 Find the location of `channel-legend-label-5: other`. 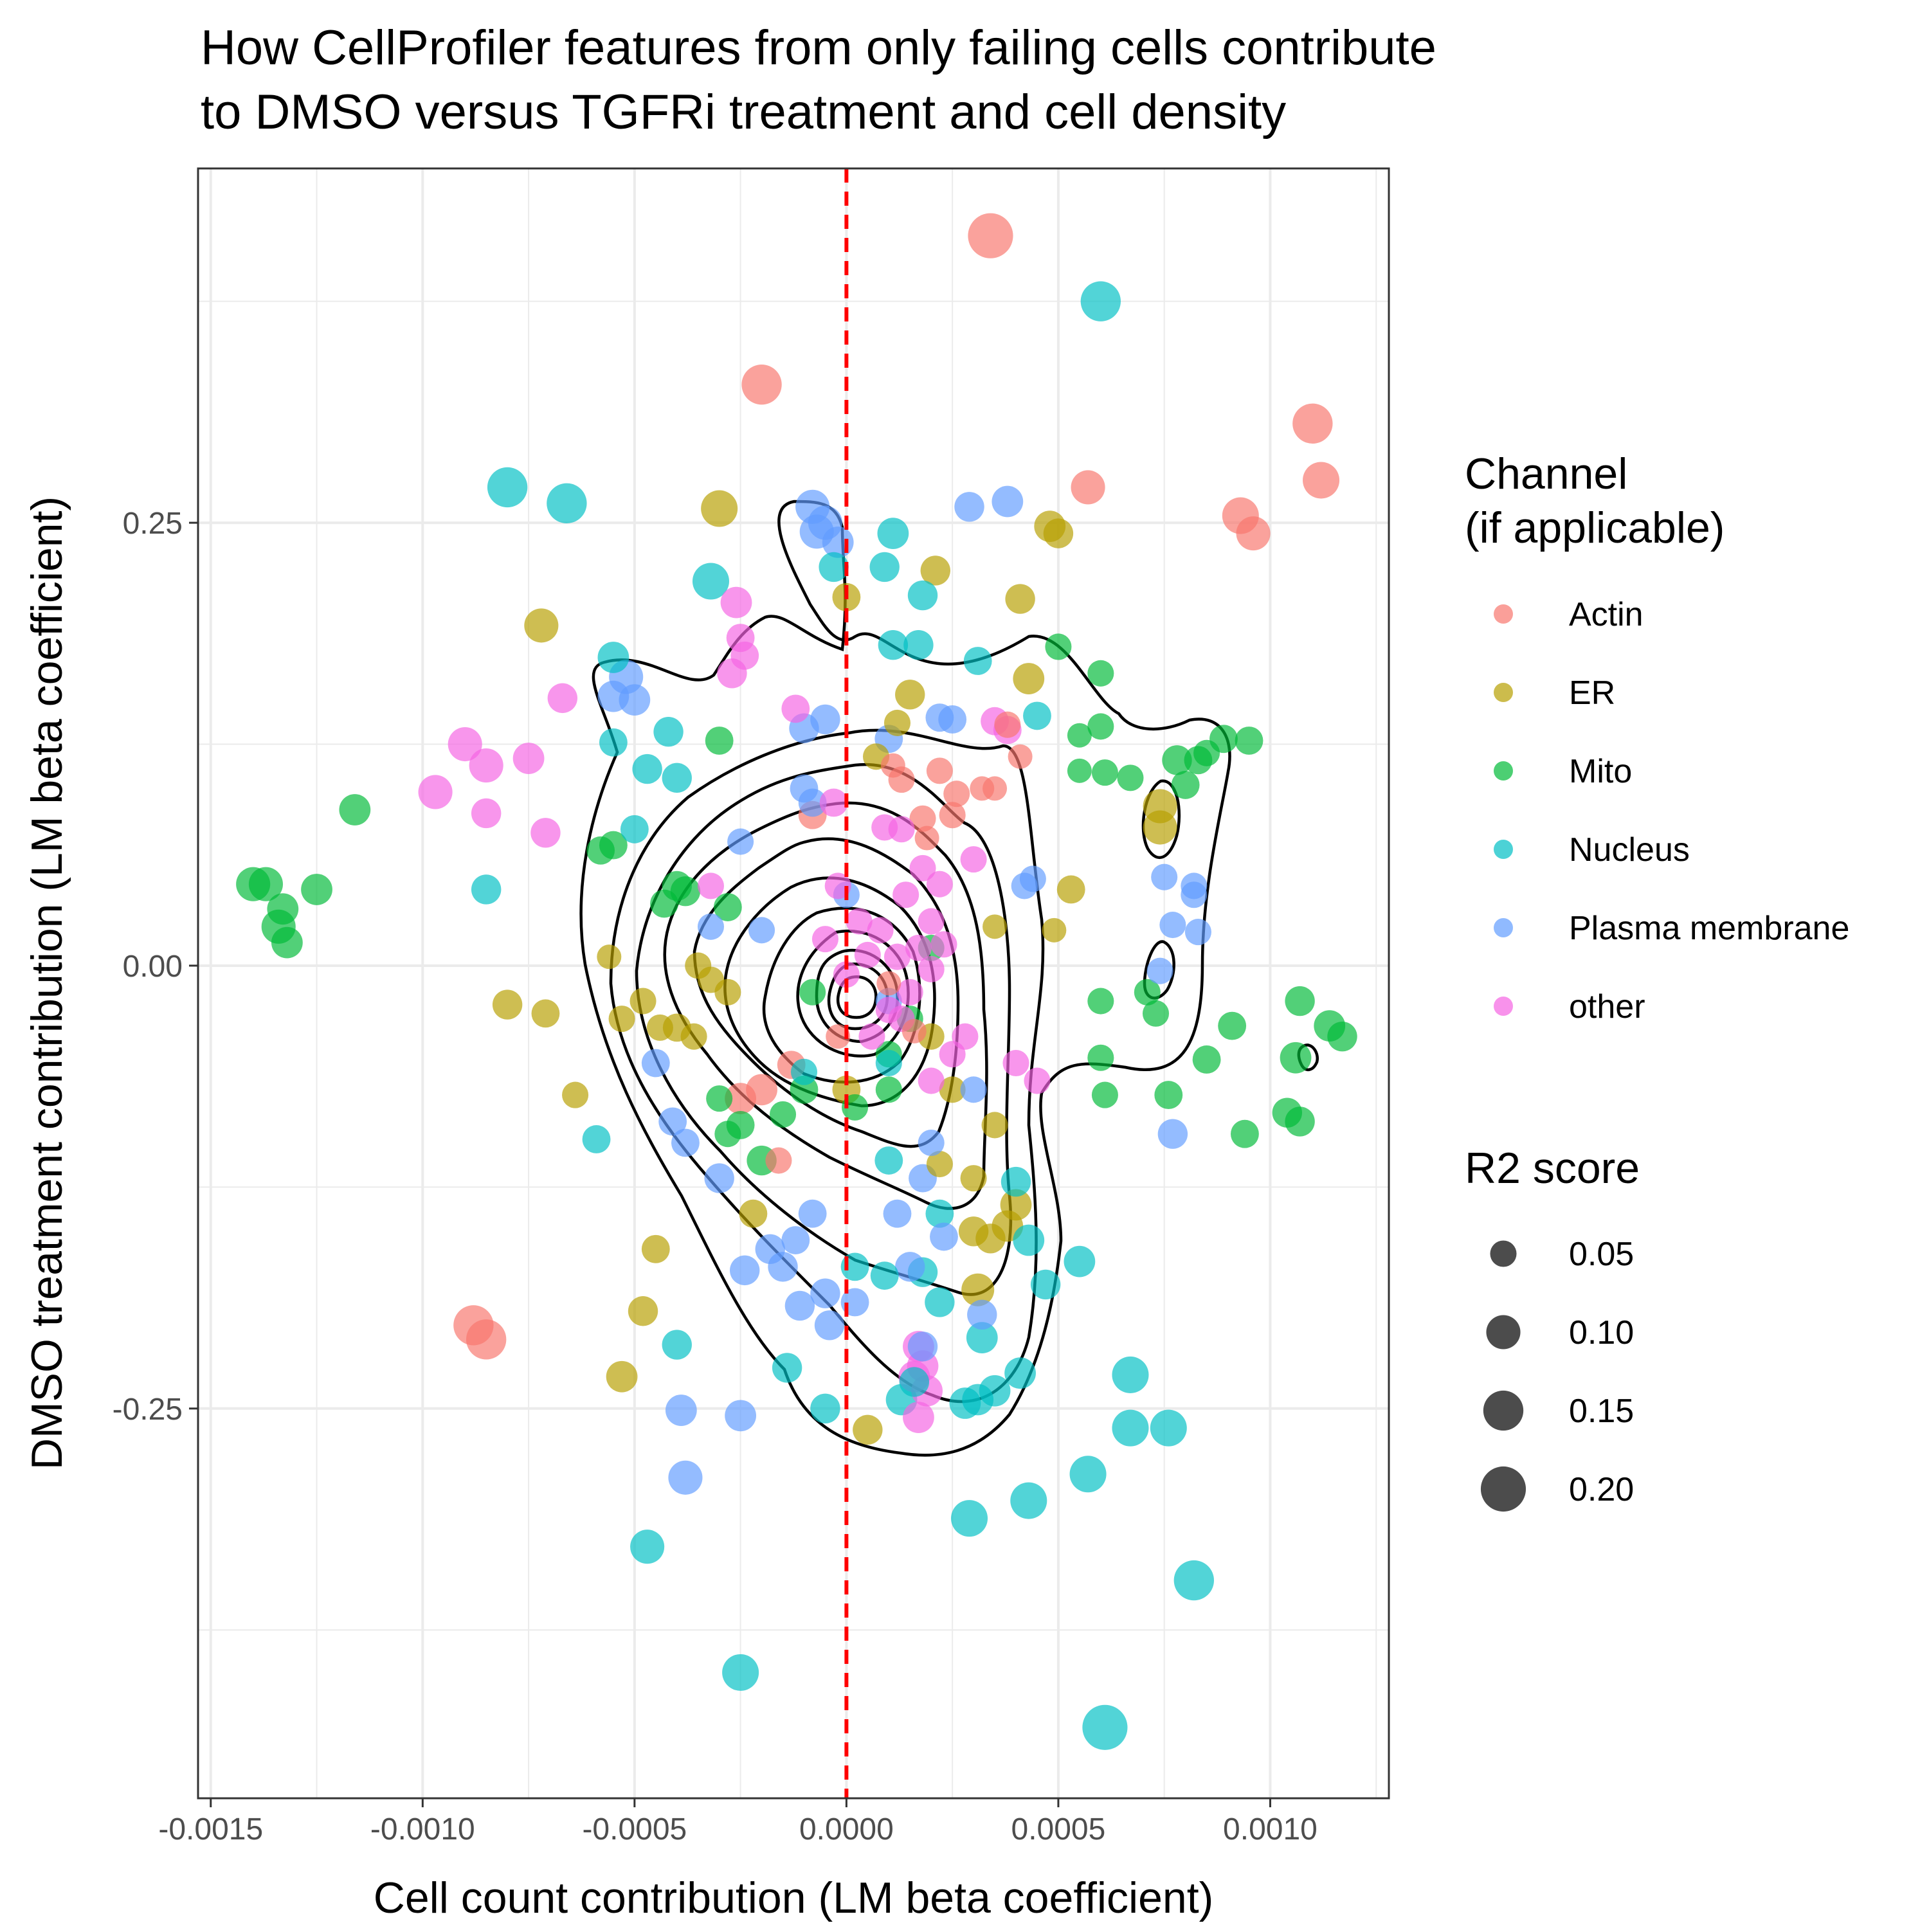

channel-legend-label-5: other is located at coordinates (1607, 1006).